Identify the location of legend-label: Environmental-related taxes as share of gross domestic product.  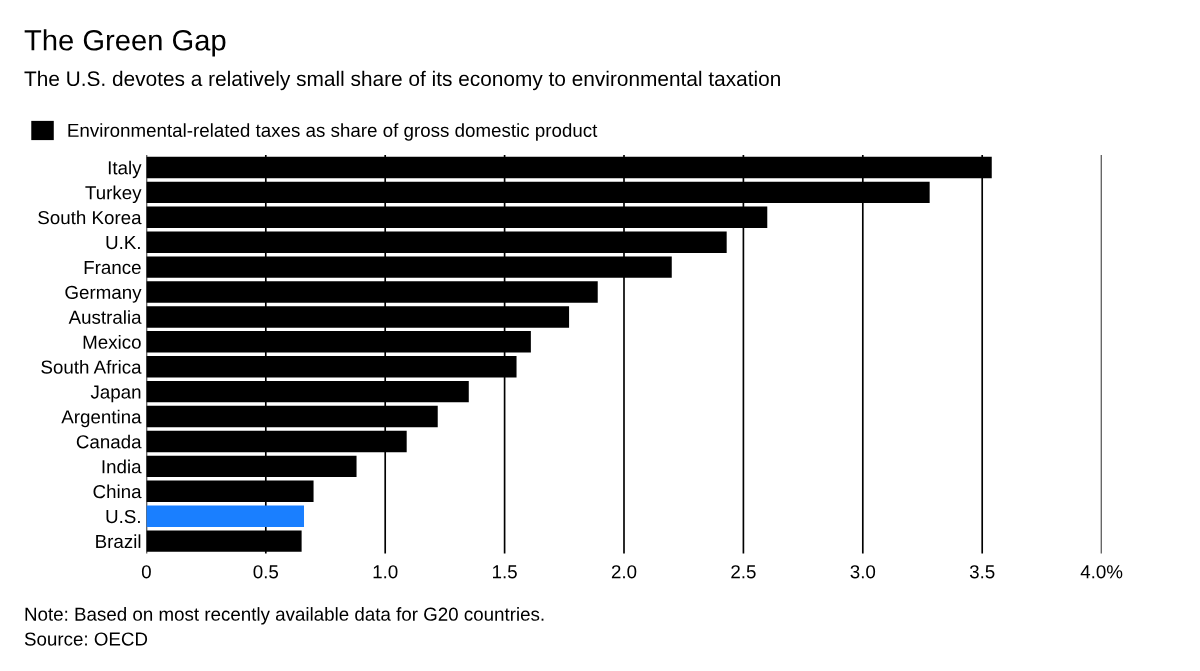
(333, 132).